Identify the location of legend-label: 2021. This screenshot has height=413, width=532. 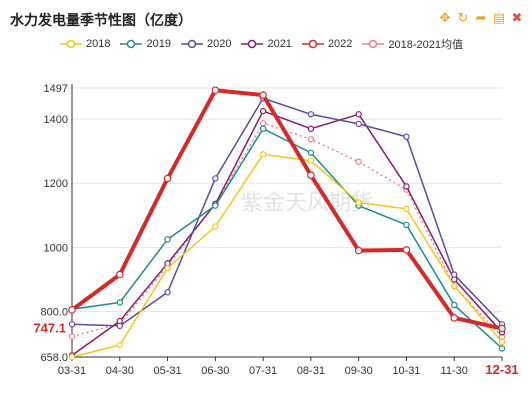
(279, 44).